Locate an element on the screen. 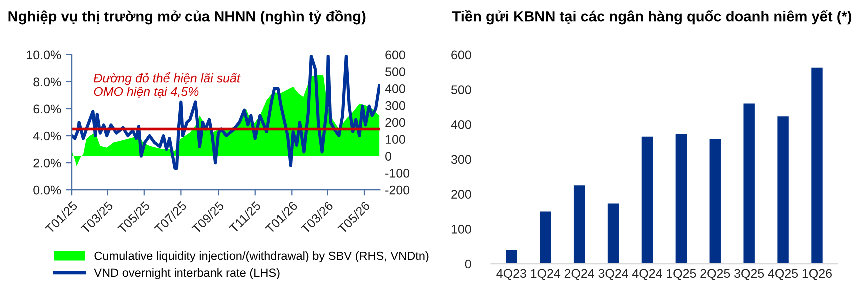 The height and width of the screenshot is (297, 868). y2-tick-label: 300 is located at coordinates (396, 105).